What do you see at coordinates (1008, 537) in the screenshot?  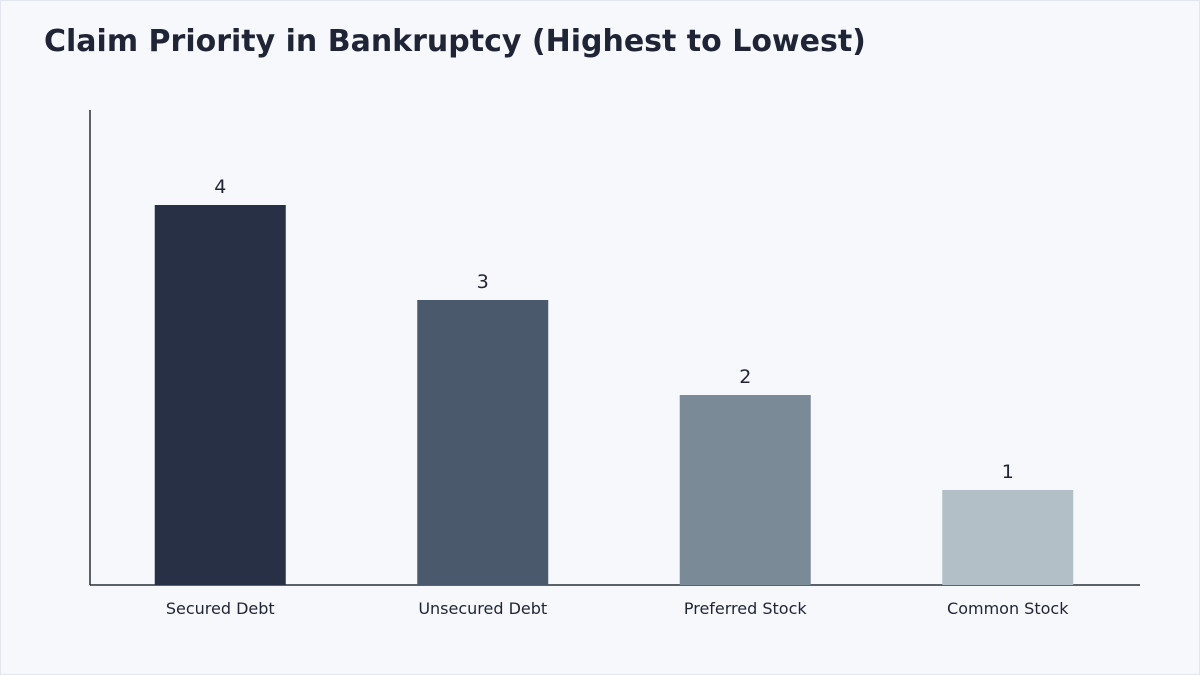 I see `bar-common-stock` at bounding box center [1008, 537].